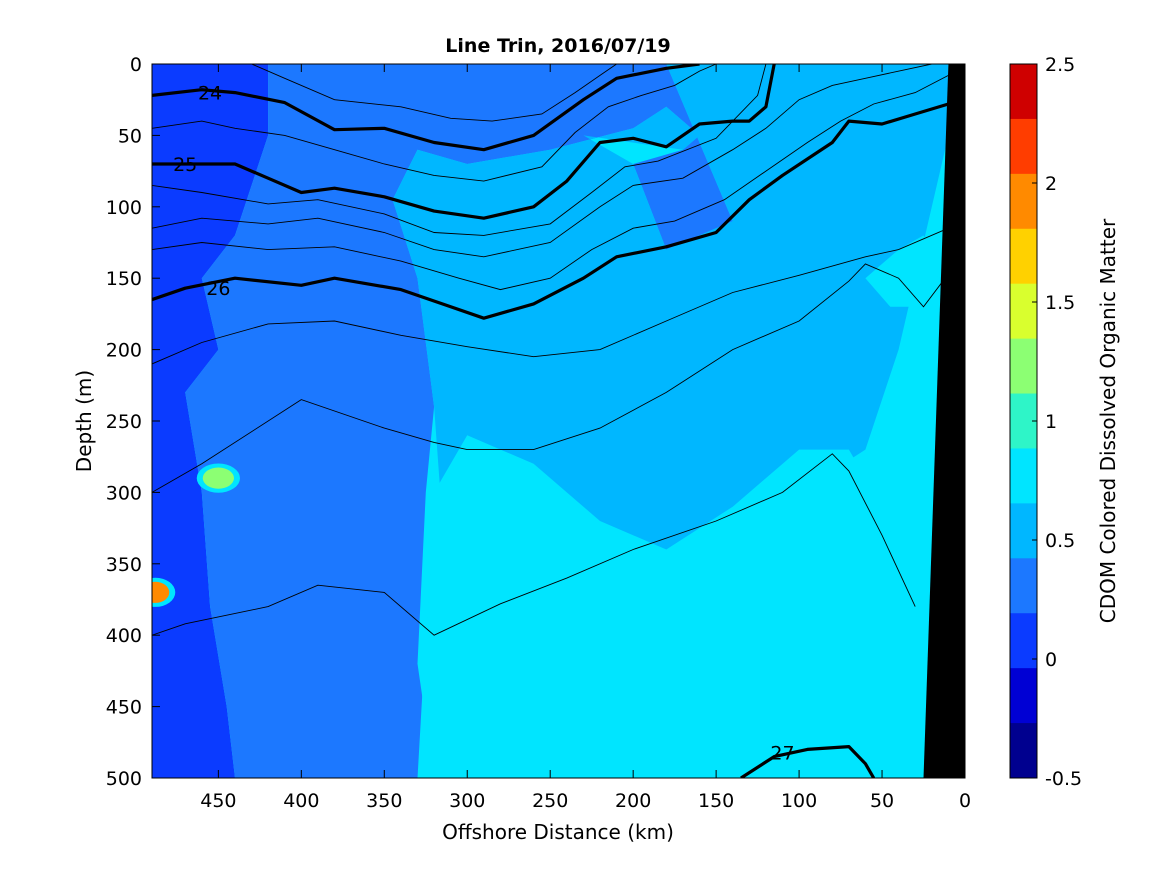 The height and width of the screenshot is (875, 1167). Describe the element at coordinates (185, 165) in the screenshot. I see `contour-label-25: 25` at that location.